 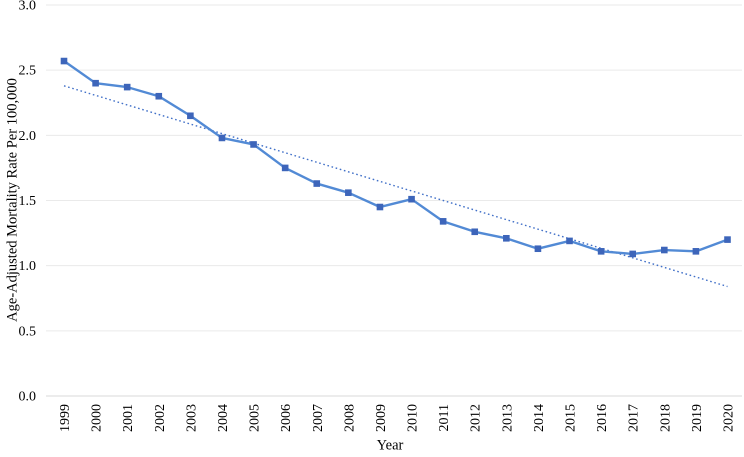 What do you see at coordinates (349, 418) in the screenshot?
I see `x-tick-label: 2008` at bounding box center [349, 418].